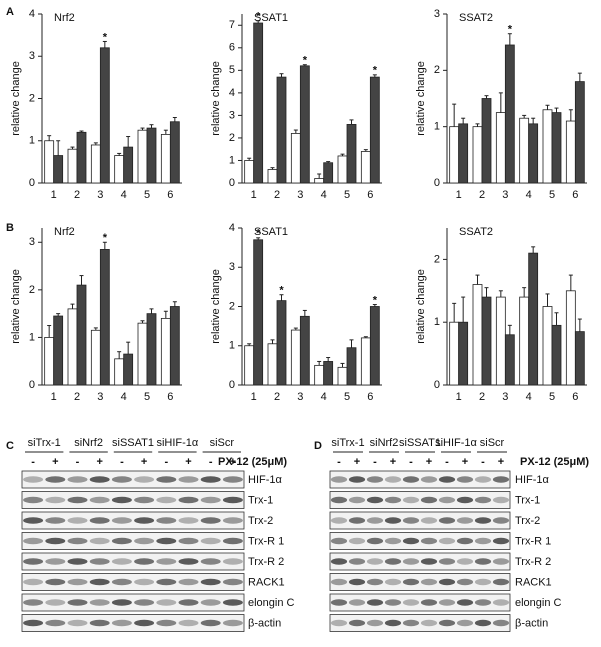 Image resolution: width=601 pixels, height=647 pixels. I want to click on group-label: siScr, so click(222, 443).